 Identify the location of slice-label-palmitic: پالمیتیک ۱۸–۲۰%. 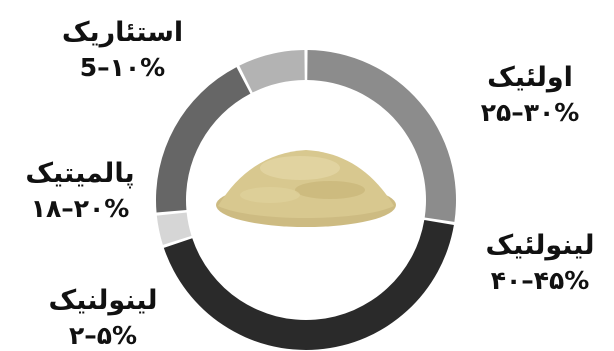
(80, 191).